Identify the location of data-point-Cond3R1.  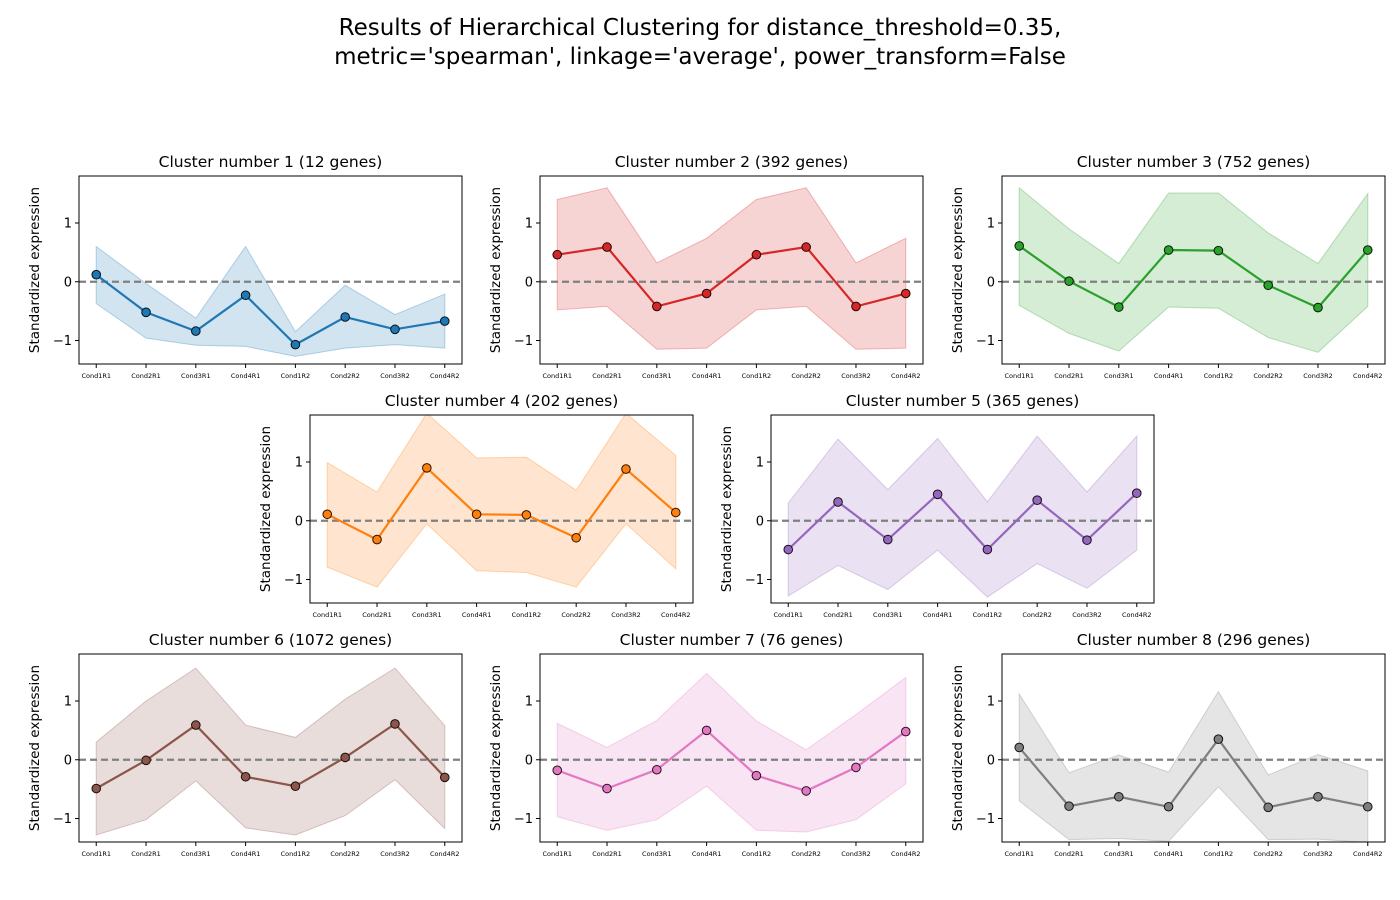
(1119, 796).